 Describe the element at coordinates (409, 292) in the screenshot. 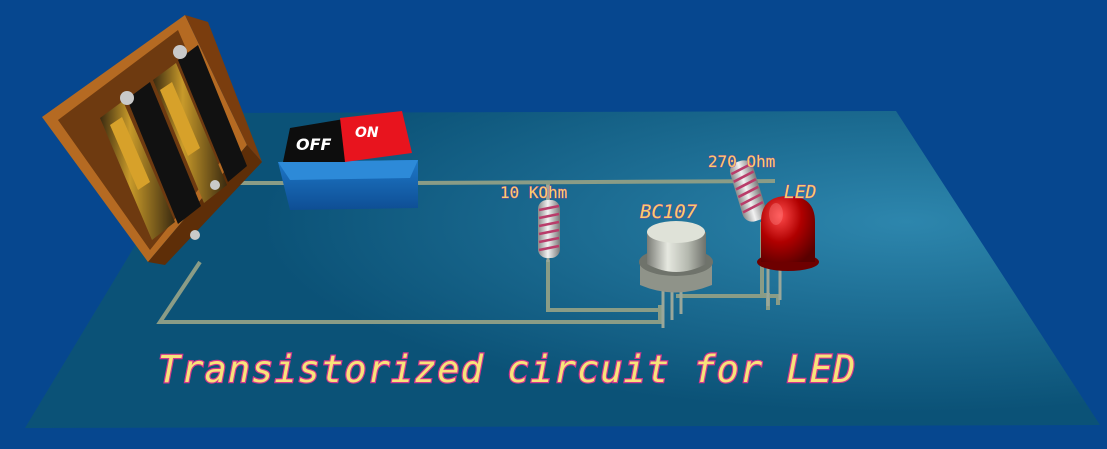

I see `wire-ground` at that location.